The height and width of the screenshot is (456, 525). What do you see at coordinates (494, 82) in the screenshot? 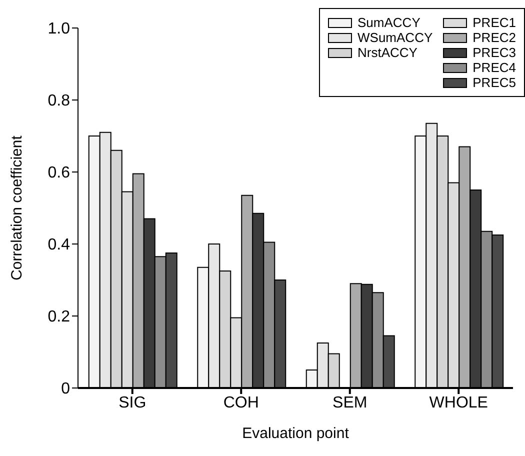
I see `legend-label: PREC5` at bounding box center [494, 82].